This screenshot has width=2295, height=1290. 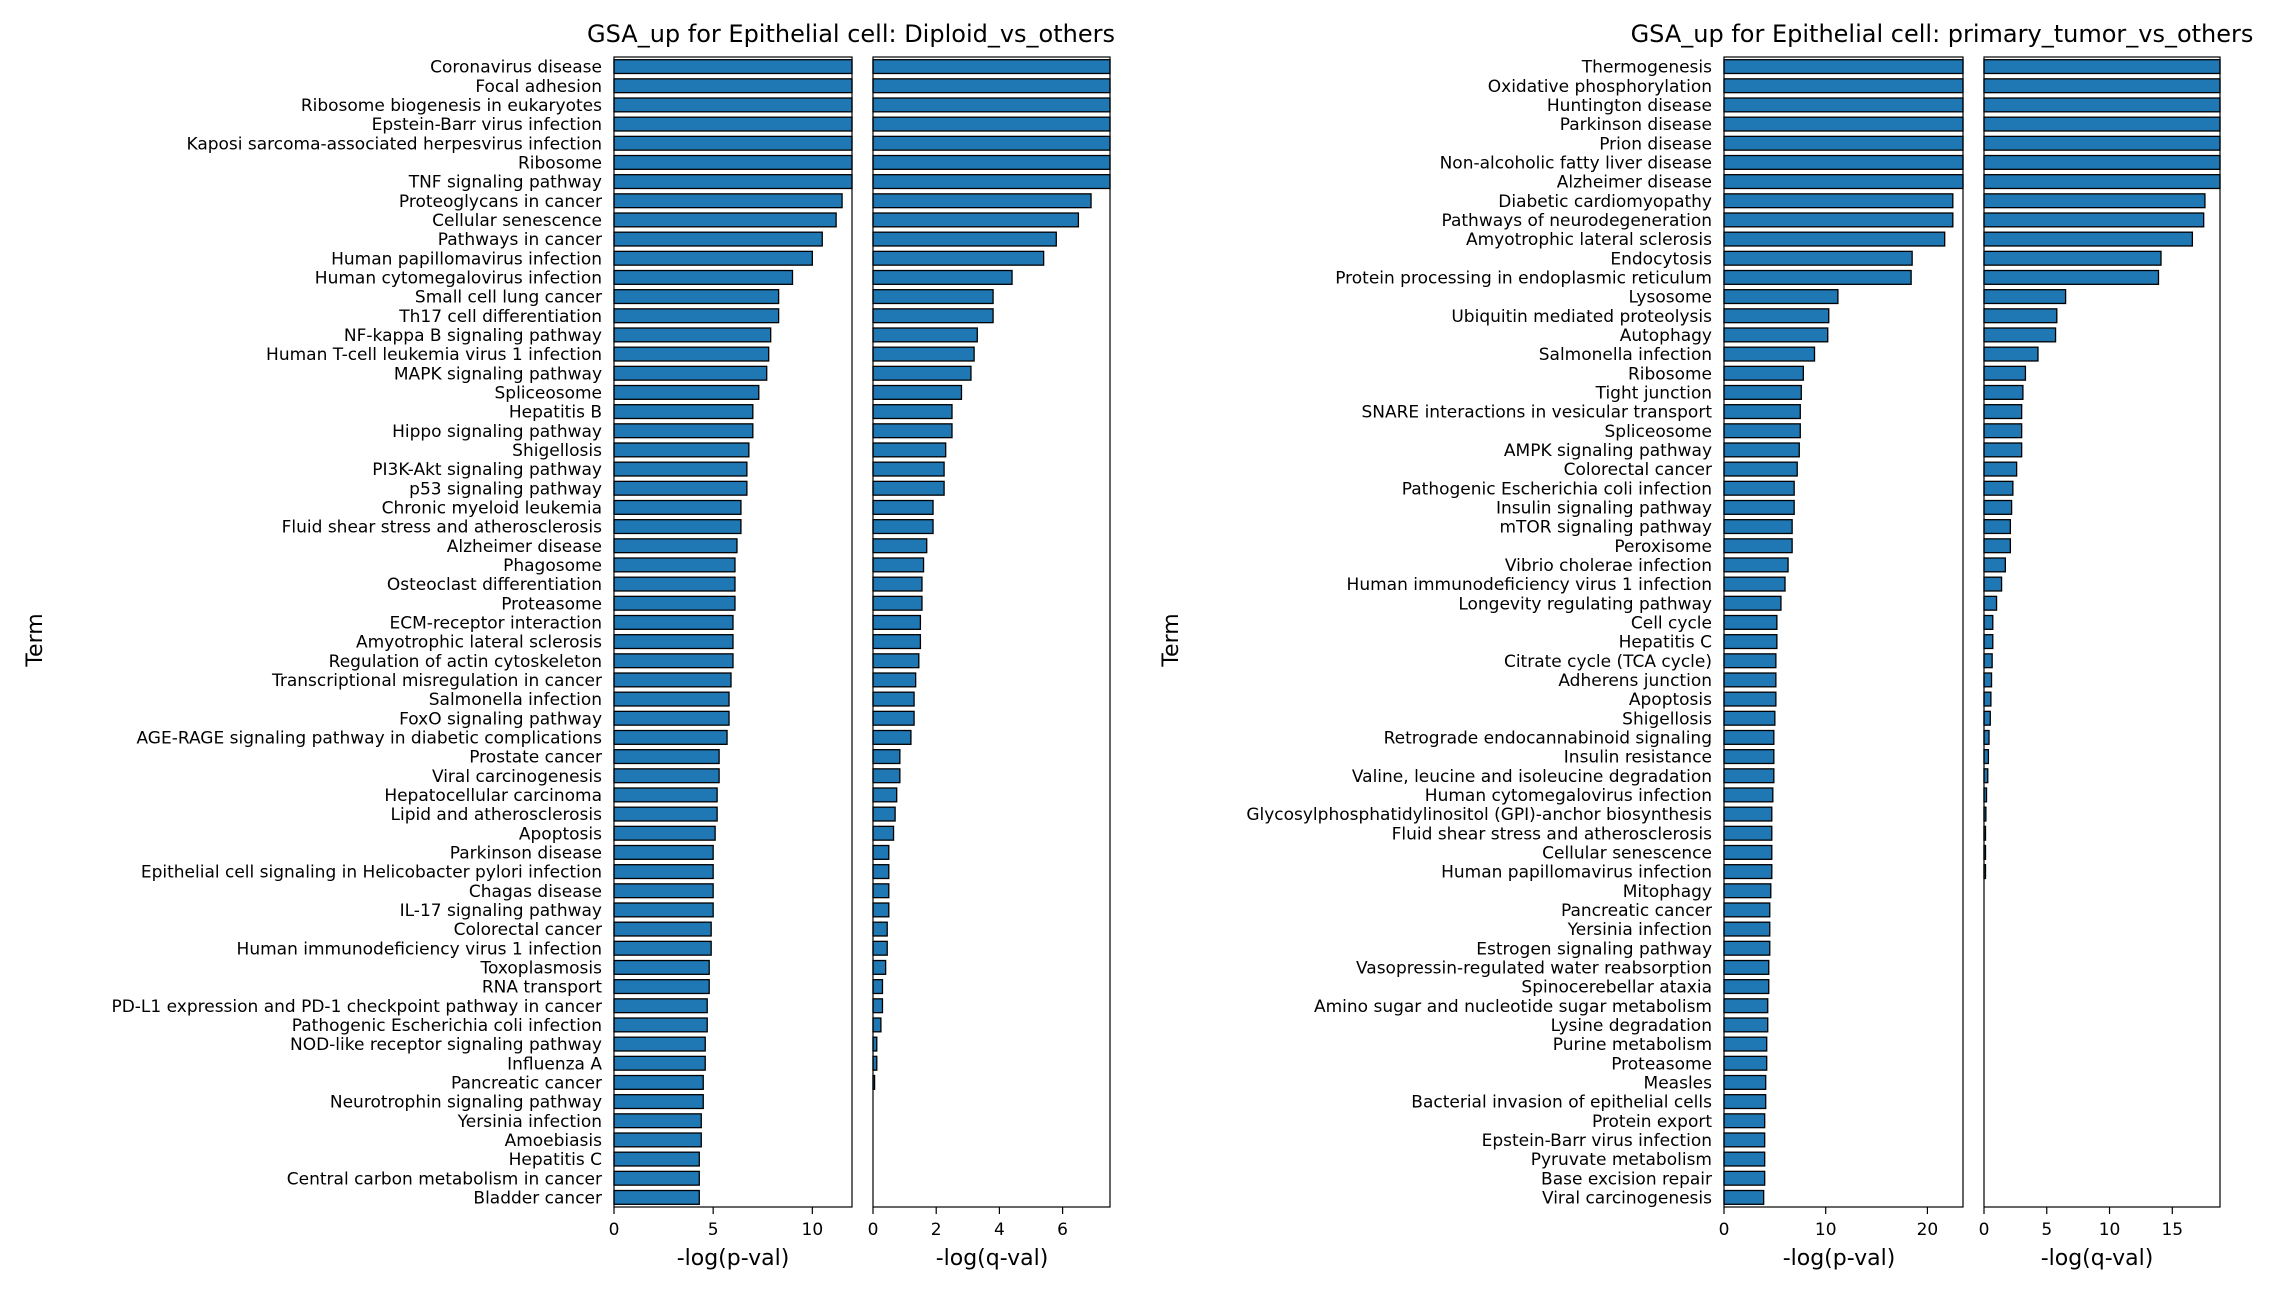 What do you see at coordinates (1608, 566) in the screenshot?
I see `term-label: Vibrio cholerae infection` at bounding box center [1608, 566].